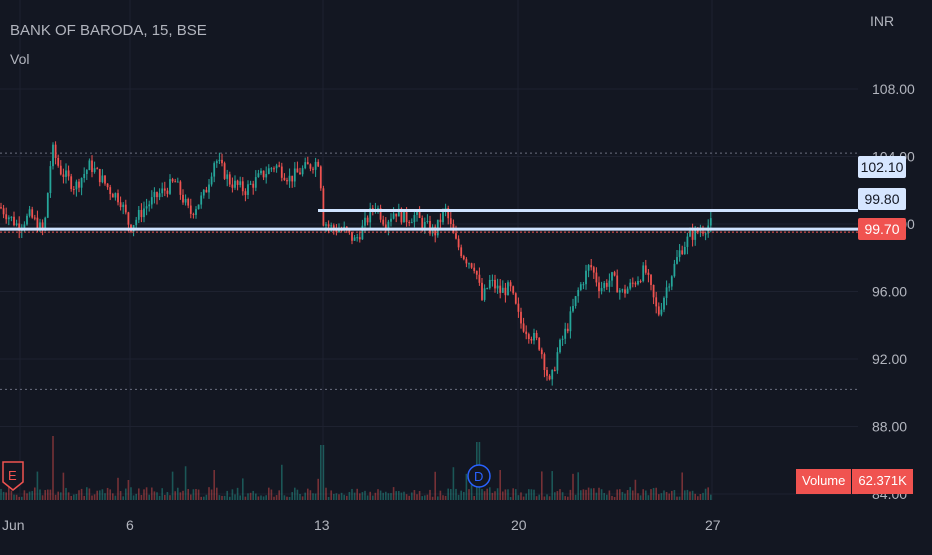  Describe the element at coordinates (478, 476) in the screenshot. I see `dividend-marker-label: D` at that location.